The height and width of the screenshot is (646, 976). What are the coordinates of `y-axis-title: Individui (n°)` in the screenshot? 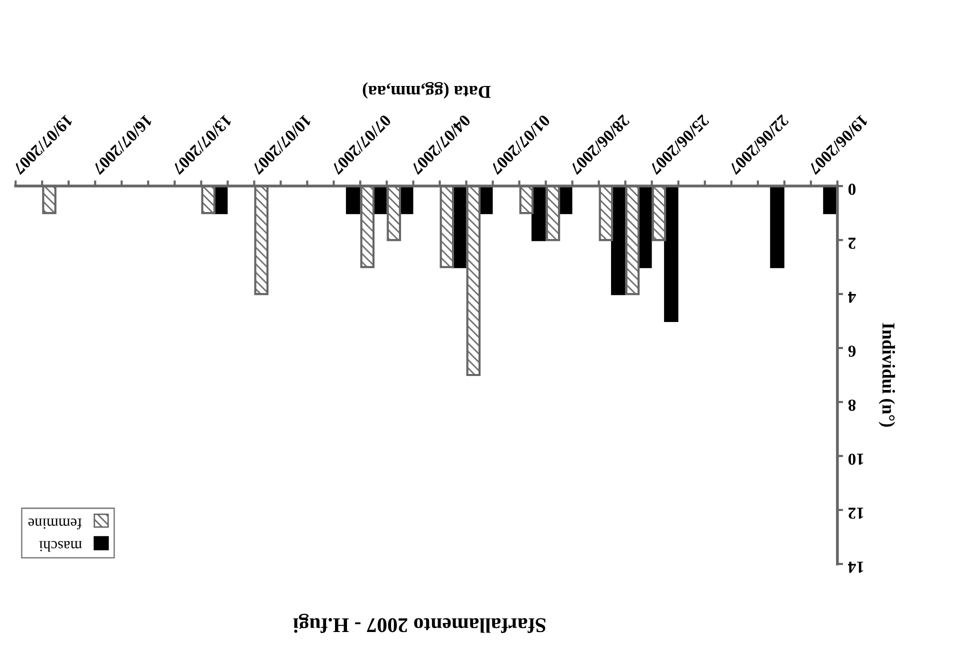 It's located at (887, 375).